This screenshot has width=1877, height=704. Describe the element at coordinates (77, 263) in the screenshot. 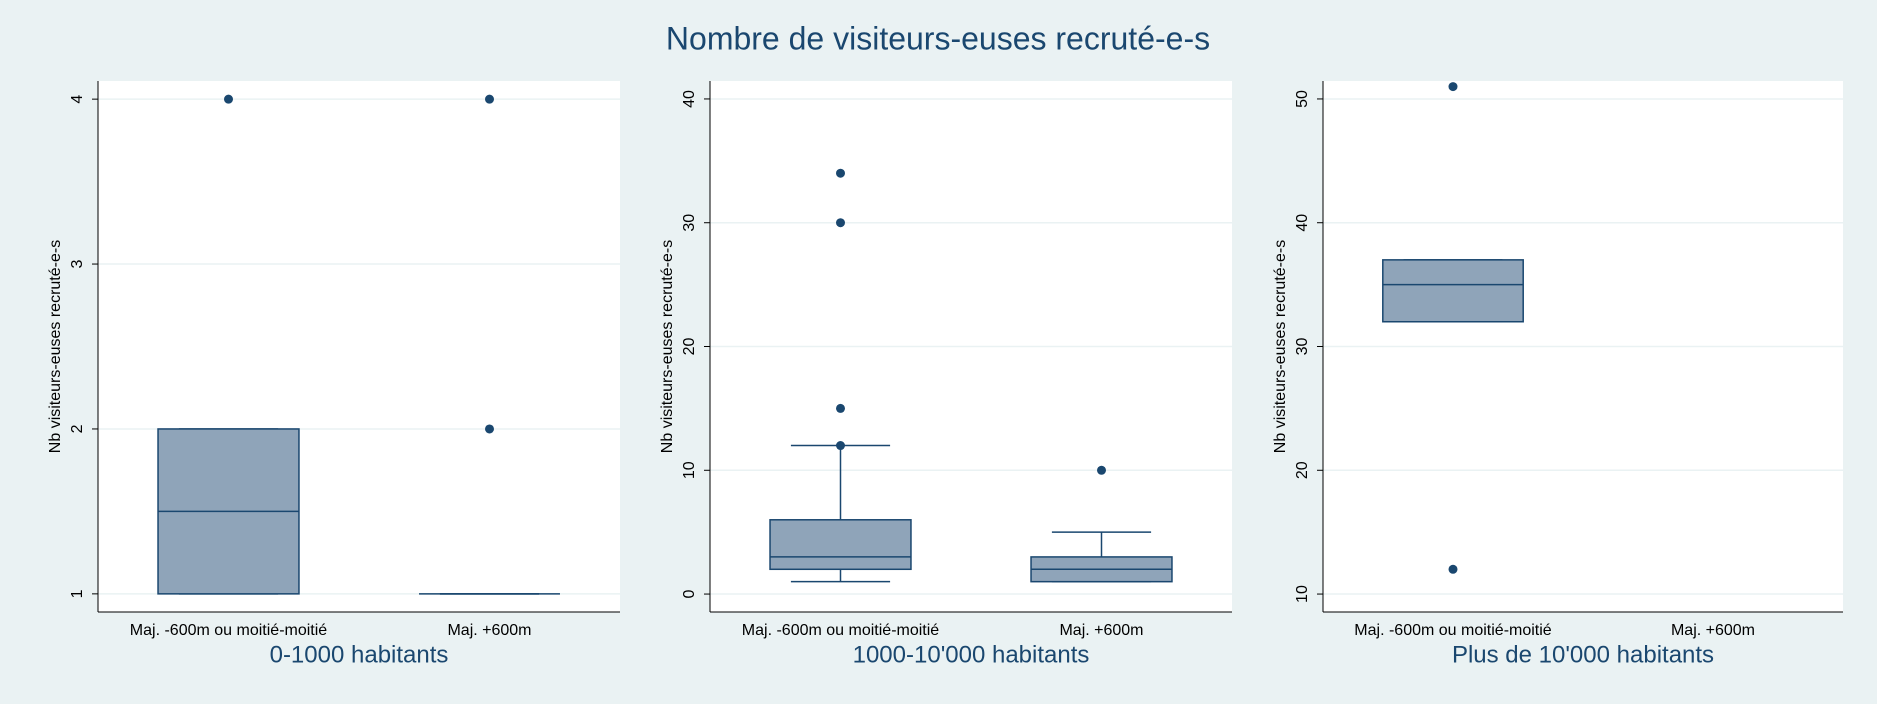

I see `y-tick-label: 3` at that location.